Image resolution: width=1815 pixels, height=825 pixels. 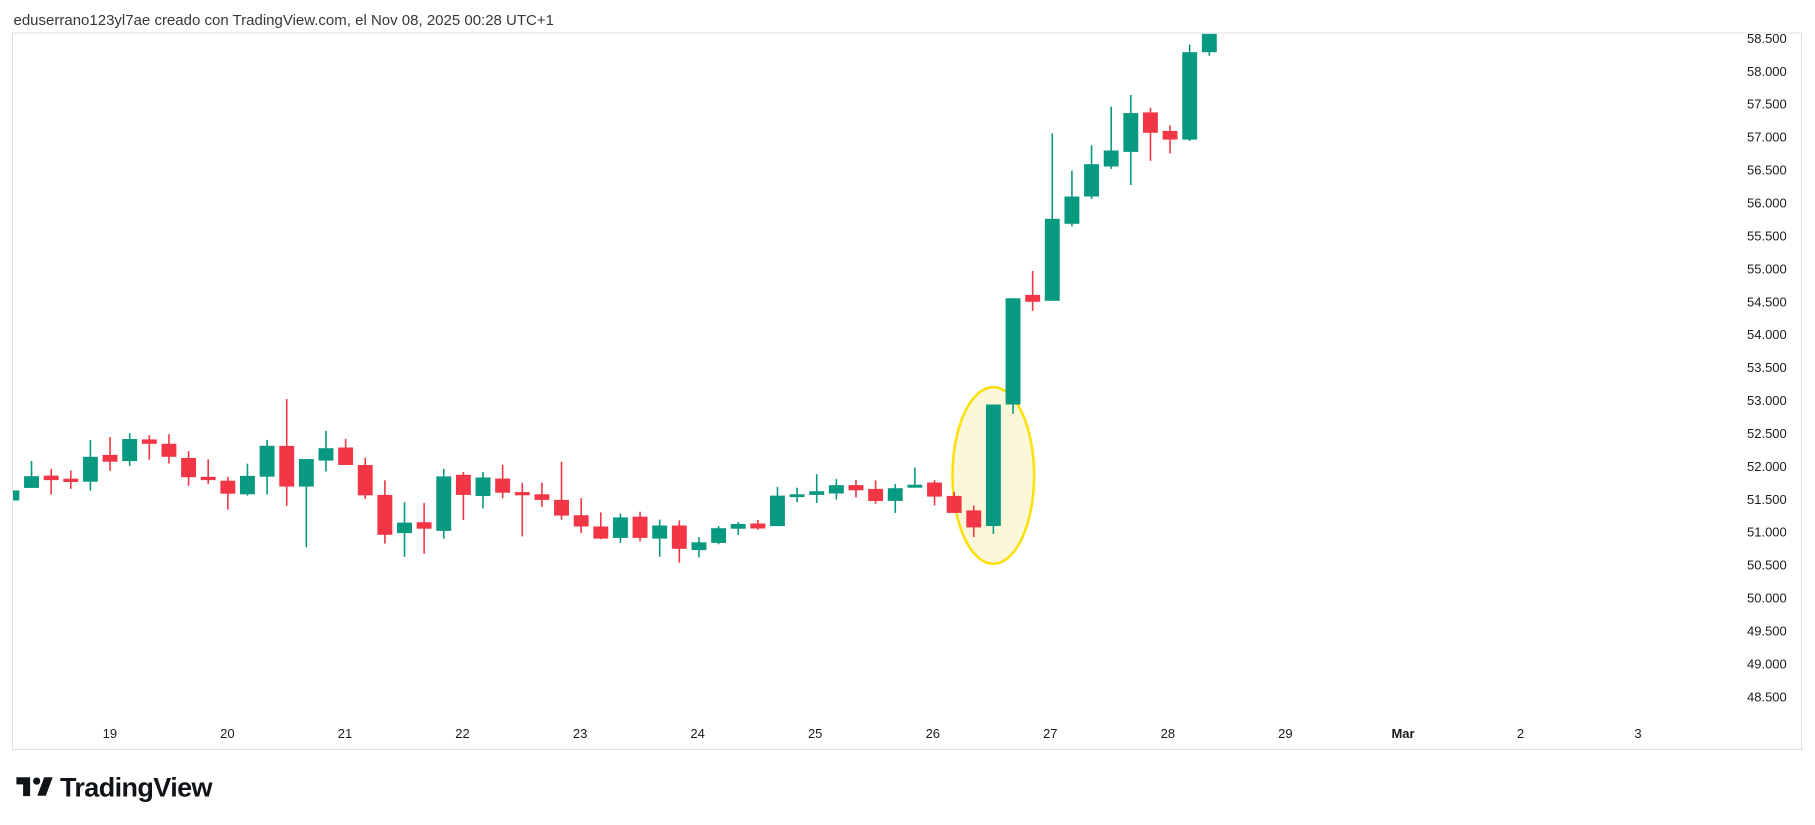 What do you see at coordinates (1767, 268) in the screenshot?
I see `svg-text: 55.000` at bounding box center [1767, 268].